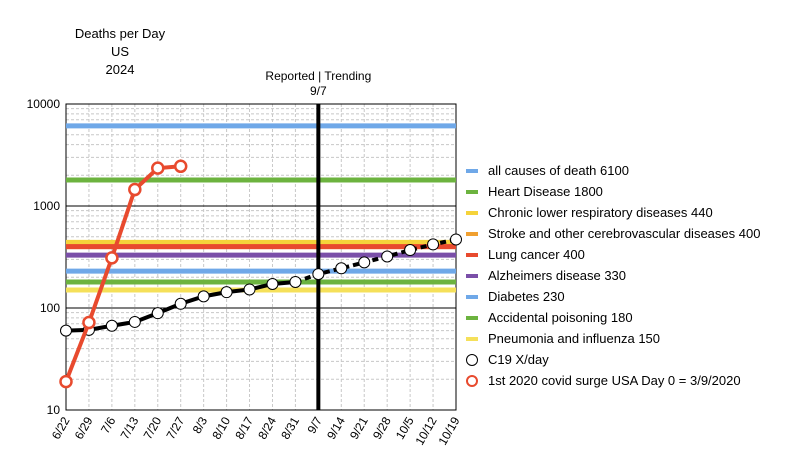  I want to click on x-tick-label: 6/22, so click(61, 428).